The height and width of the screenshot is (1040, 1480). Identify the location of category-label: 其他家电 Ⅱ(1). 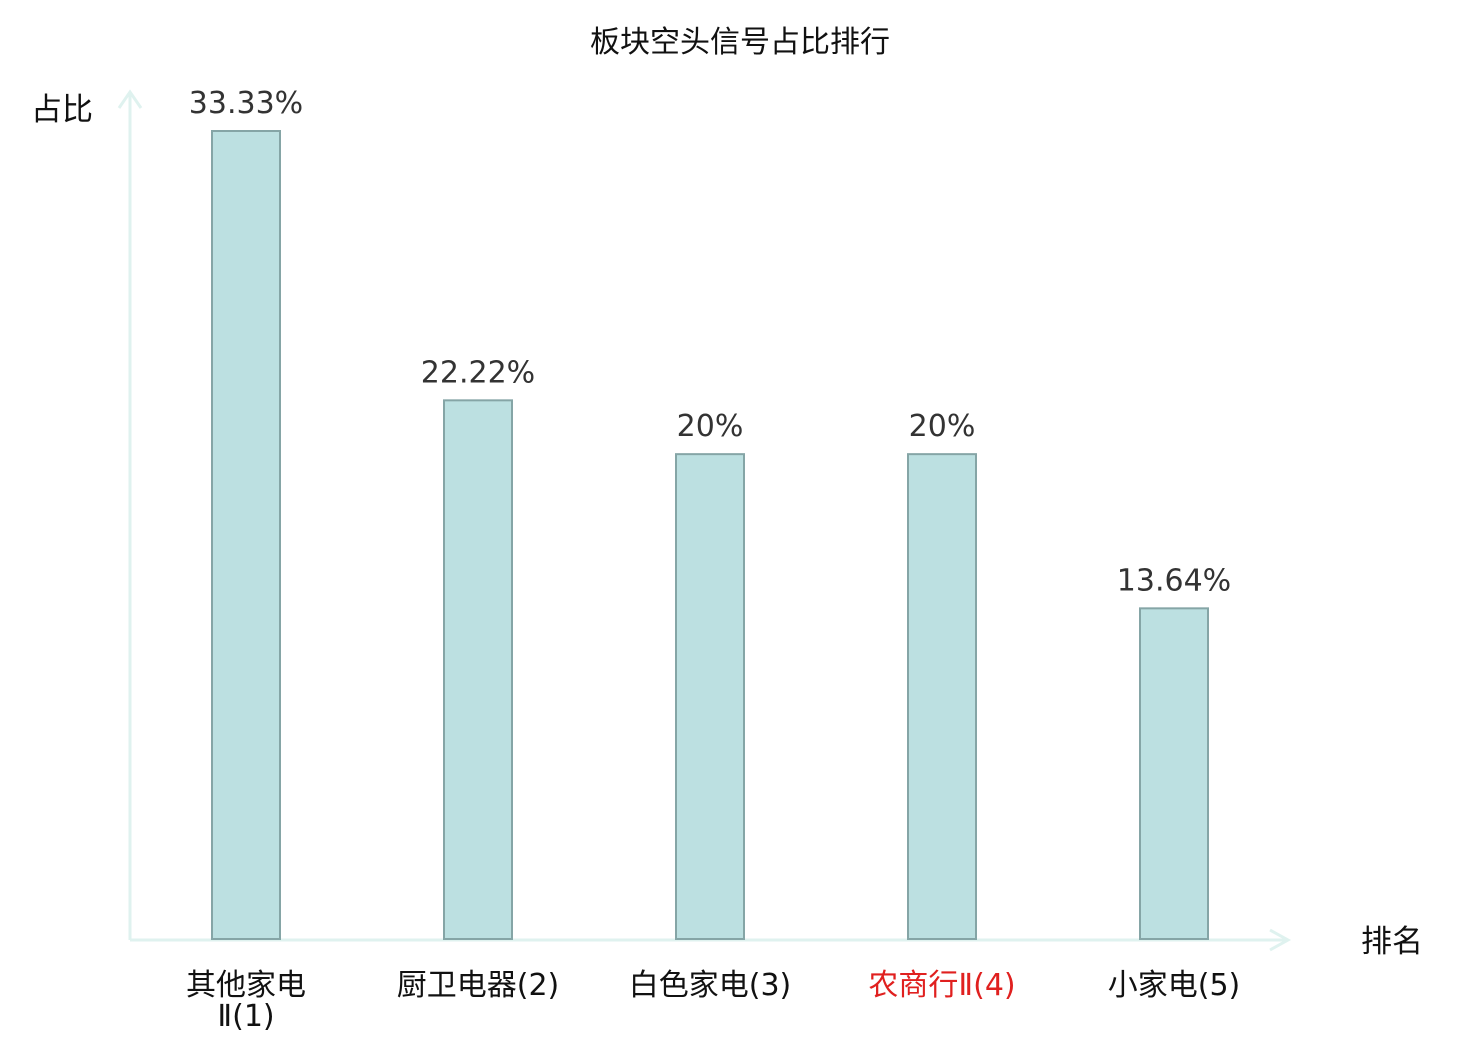
(246, 1001).